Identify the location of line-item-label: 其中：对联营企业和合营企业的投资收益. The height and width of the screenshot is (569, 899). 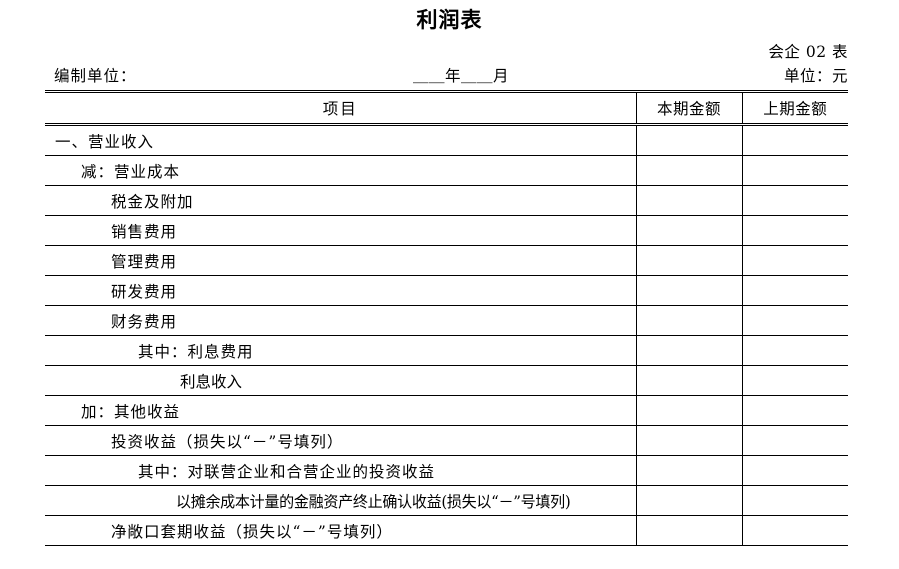
(340, 470).